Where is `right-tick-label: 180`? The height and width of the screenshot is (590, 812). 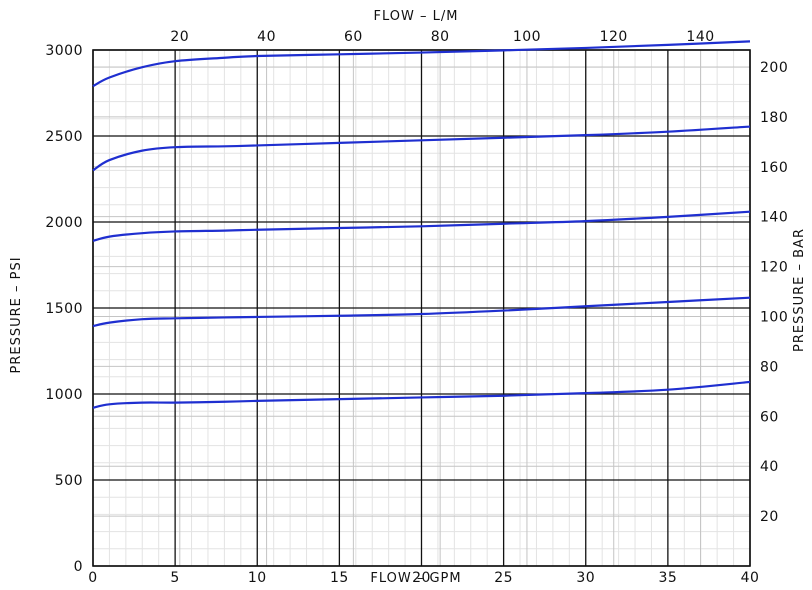
right-tick-label: 180 is located at coordinates (774, 118).